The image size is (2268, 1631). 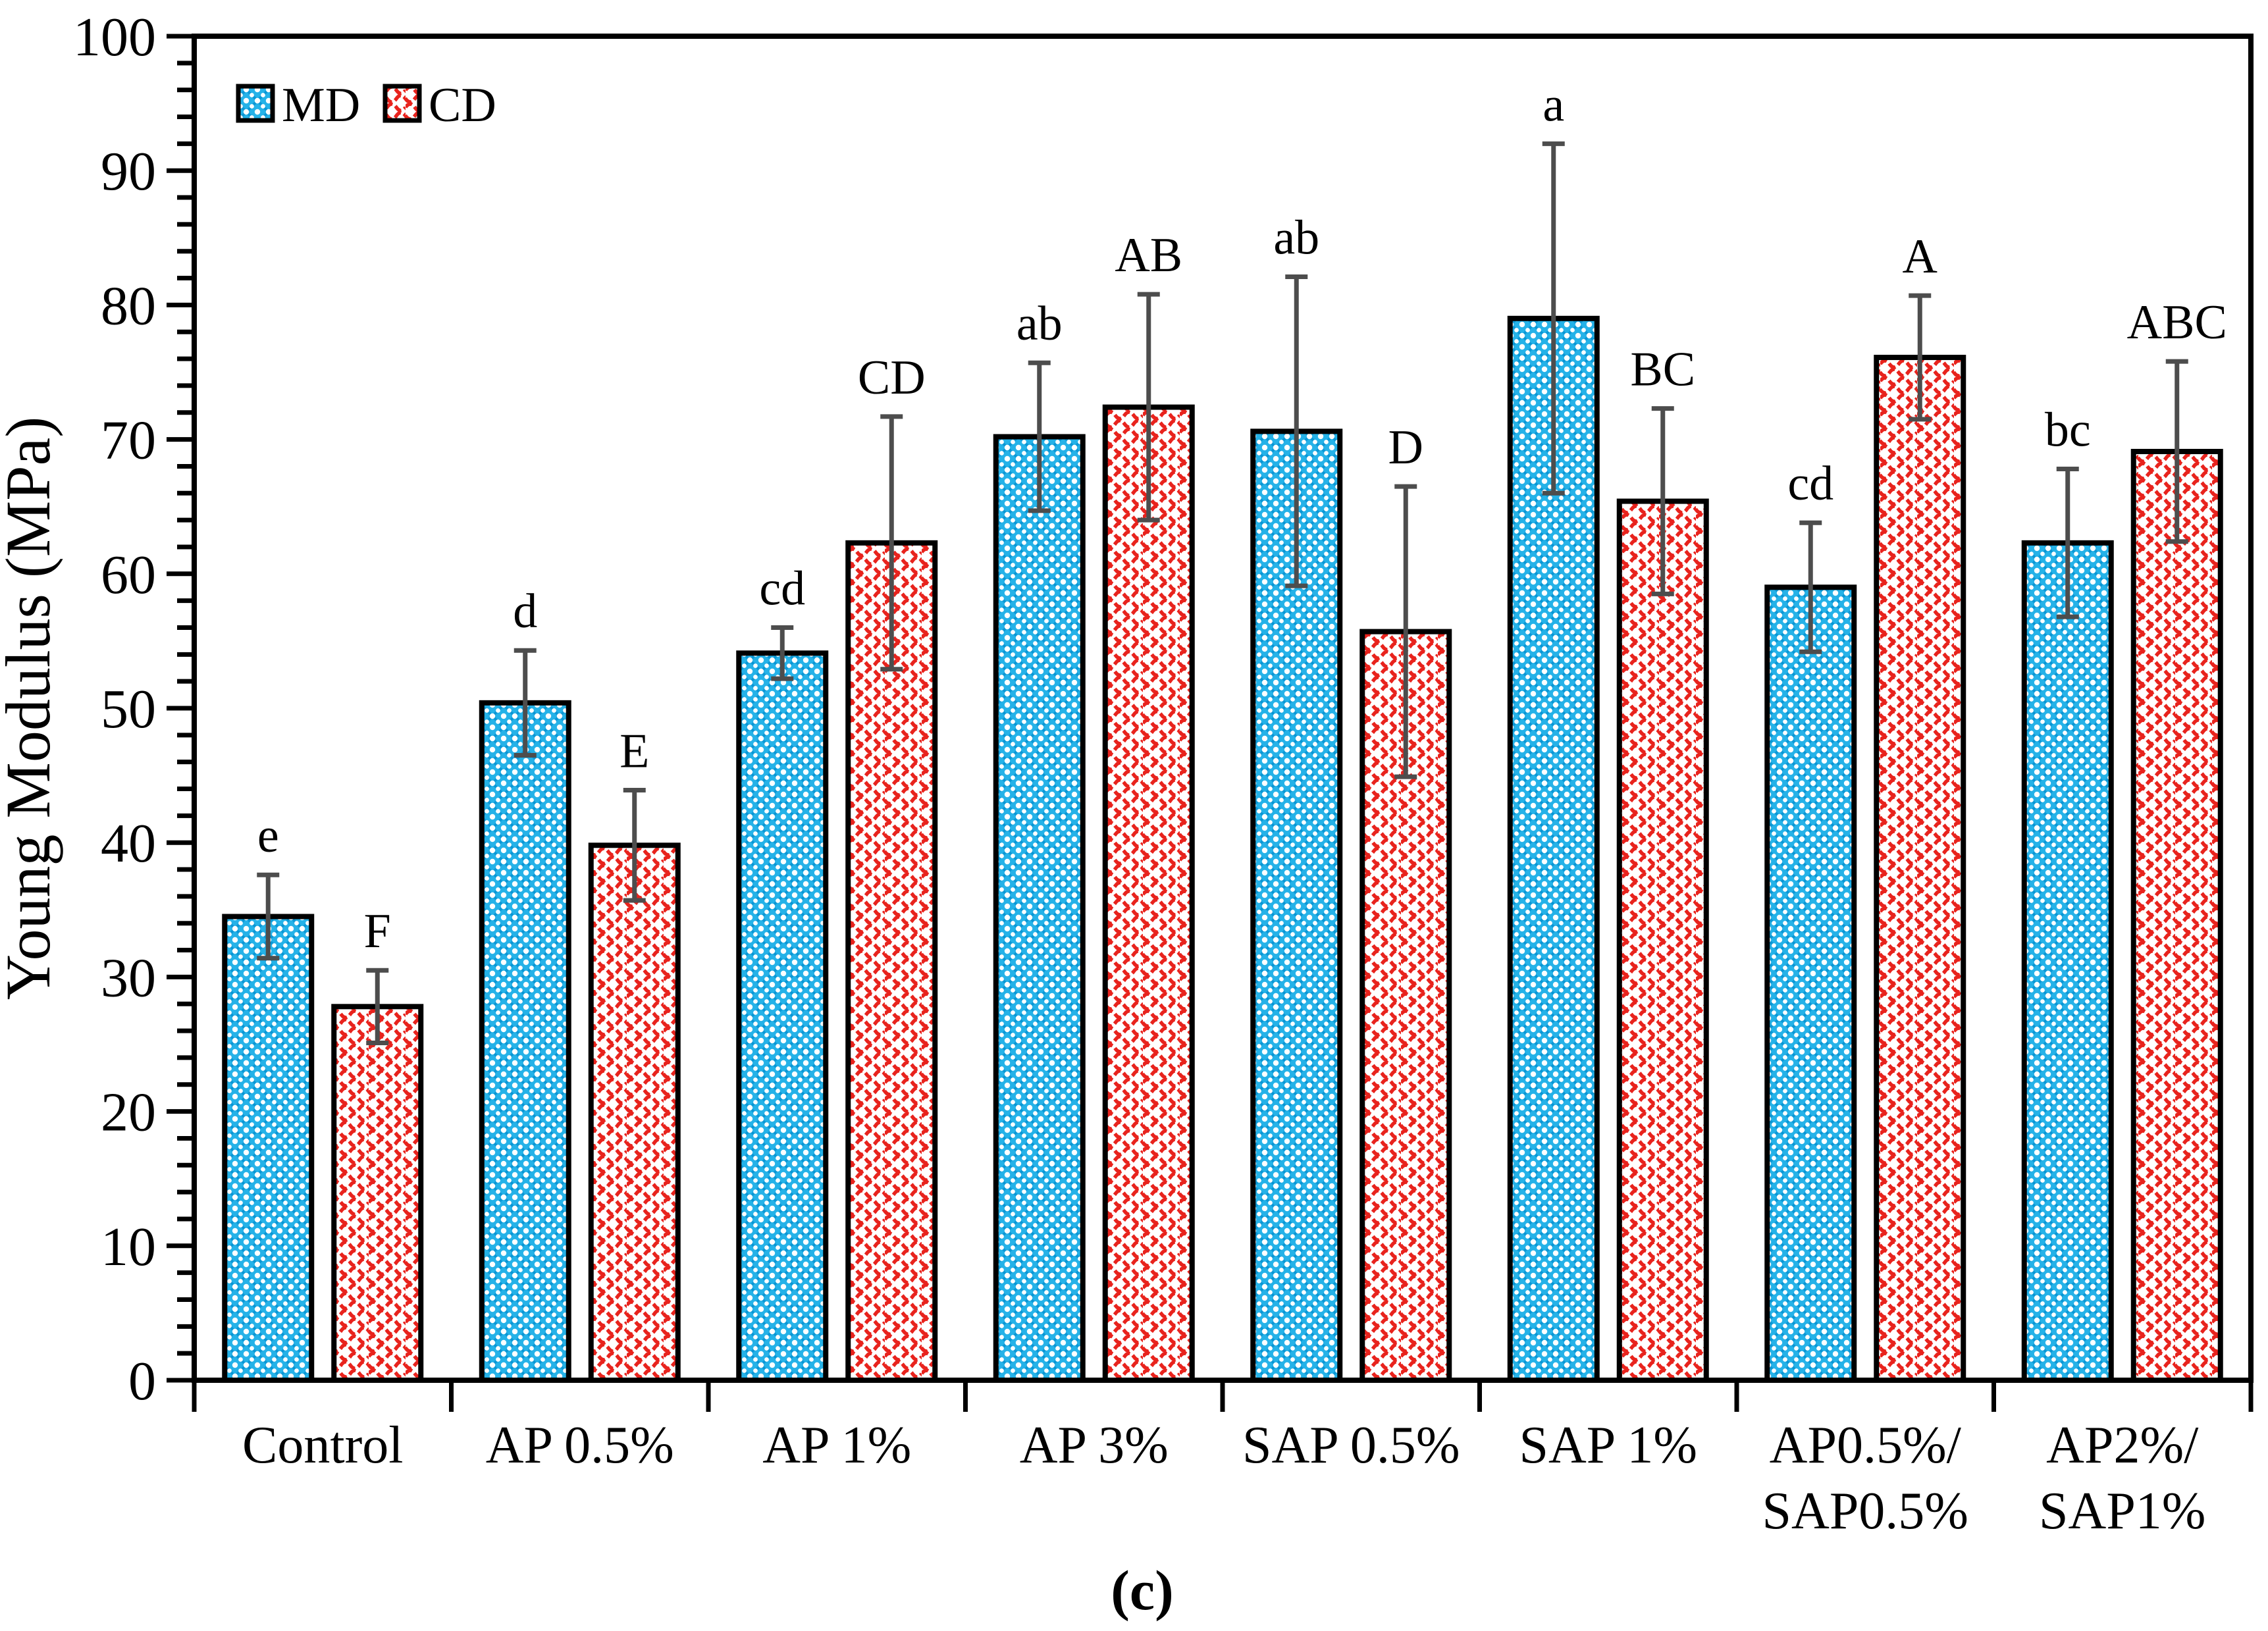 I want to click on y-axis-tick-label: 70, so click(x=128, y=440).